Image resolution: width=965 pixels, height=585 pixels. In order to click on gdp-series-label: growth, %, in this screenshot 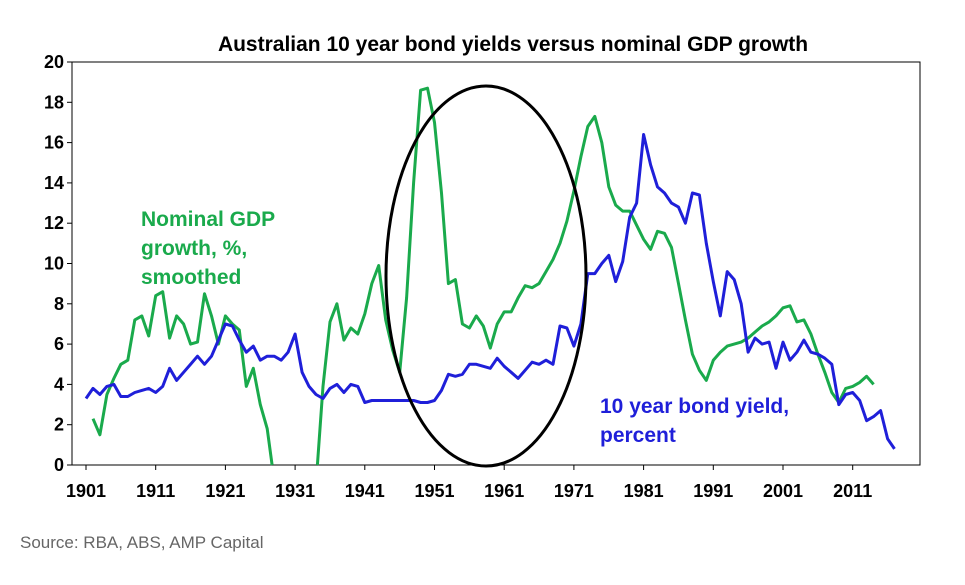, I will do `click(194, 248)`.